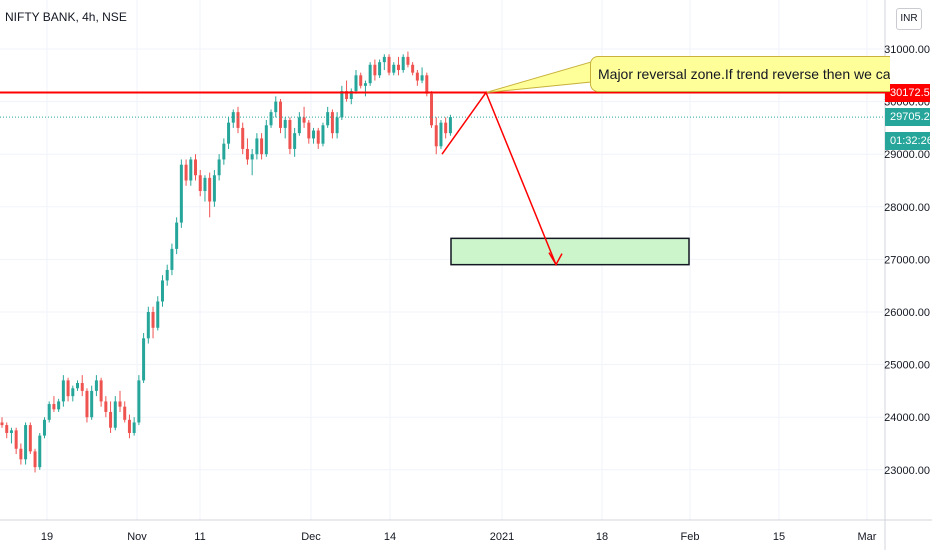 Image resolution: width=932 pixels, height=550 pixels. What do you see at coordinates (47, 537) in the screenshot?
I see `x-tick-label: 19` at bounding box center [47, 537].